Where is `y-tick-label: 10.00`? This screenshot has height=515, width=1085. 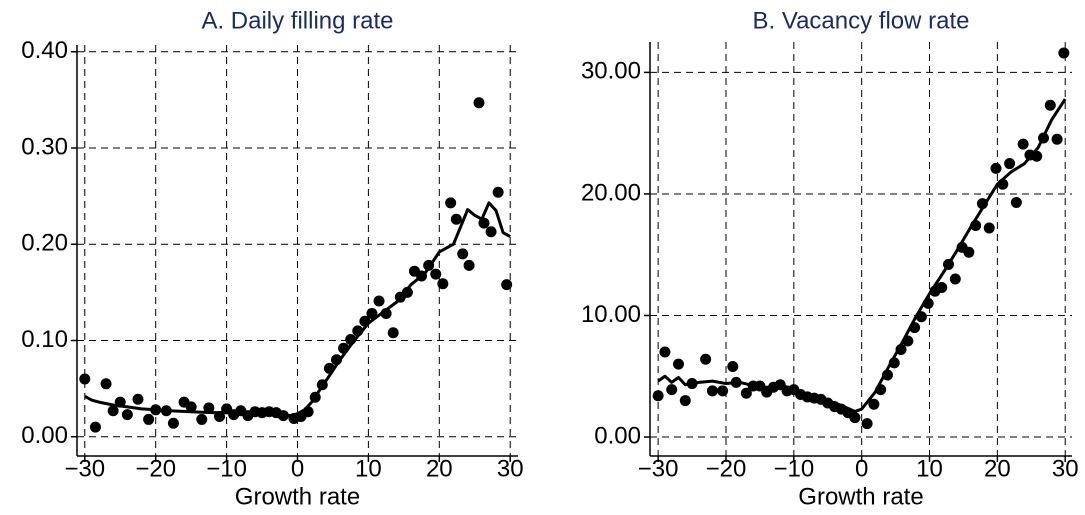
y-tick-label: 10.00 is located at coordinates (611, 314).